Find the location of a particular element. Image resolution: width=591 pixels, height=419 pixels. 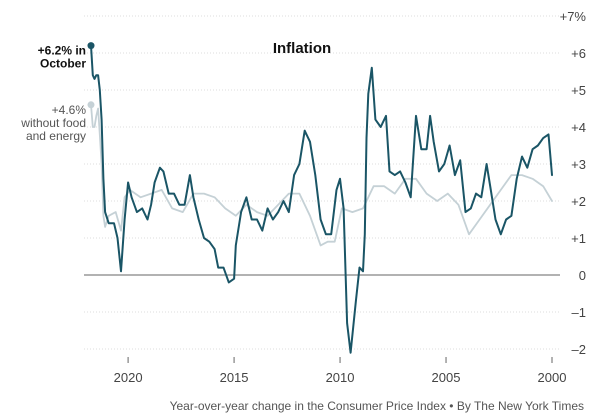

y-tick-label: +2 is located at coordinates (578, 201).